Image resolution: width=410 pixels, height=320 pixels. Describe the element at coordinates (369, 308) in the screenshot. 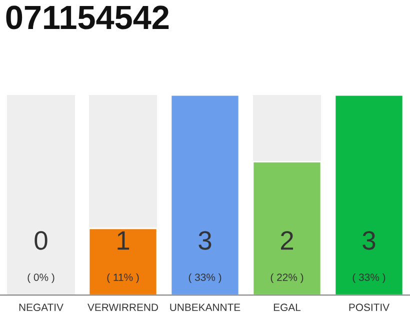

I see `x-tick-label: POSITIV` at that location.